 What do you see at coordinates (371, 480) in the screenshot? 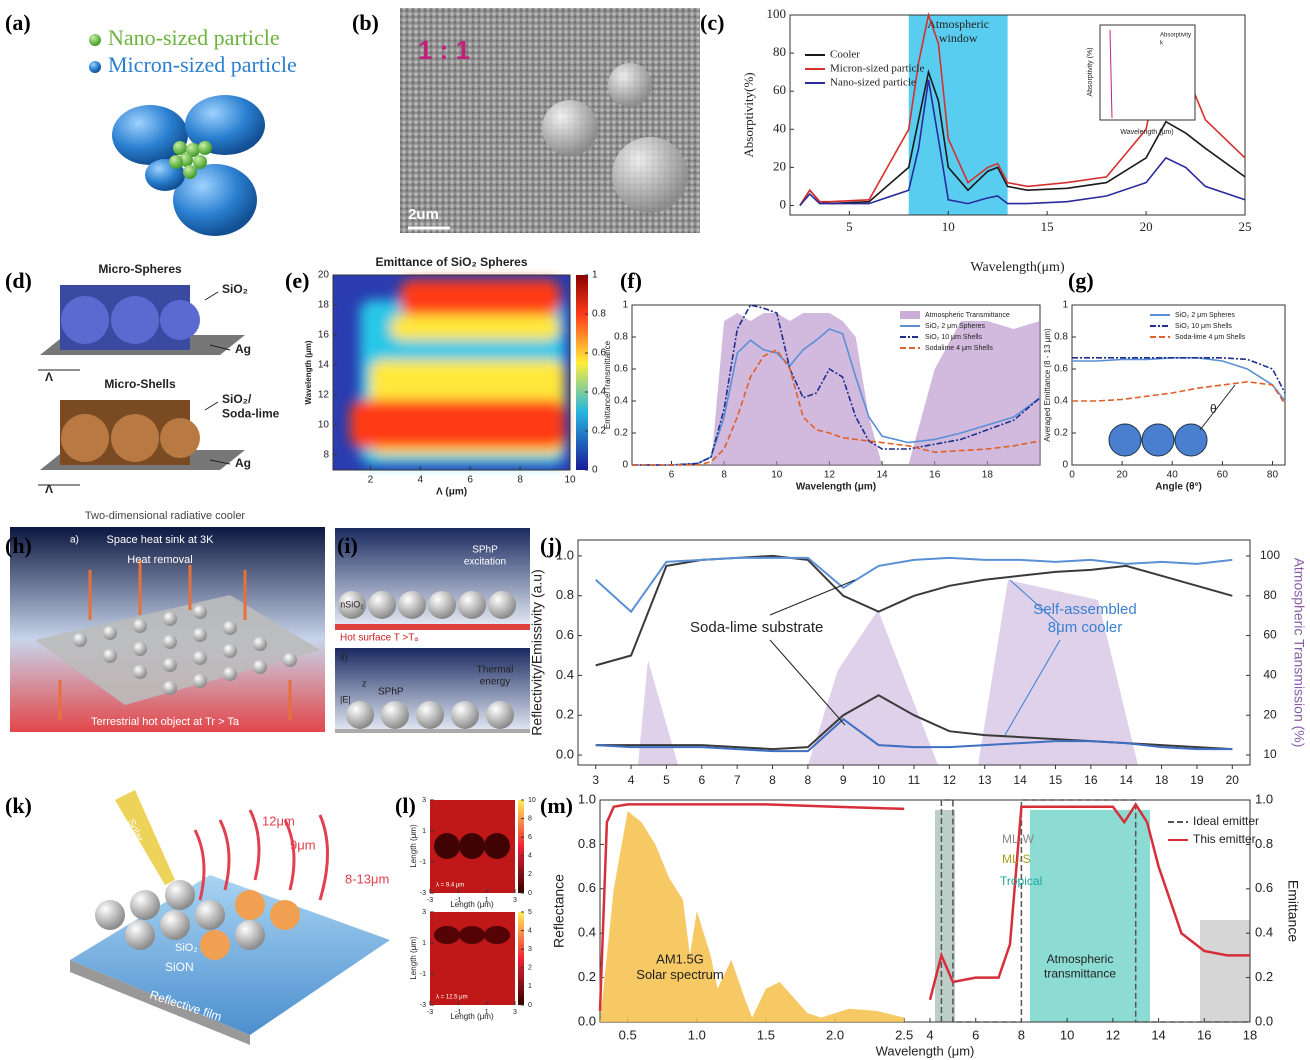
I see `x-tick-label: 2` at bounding box center [371, 480].